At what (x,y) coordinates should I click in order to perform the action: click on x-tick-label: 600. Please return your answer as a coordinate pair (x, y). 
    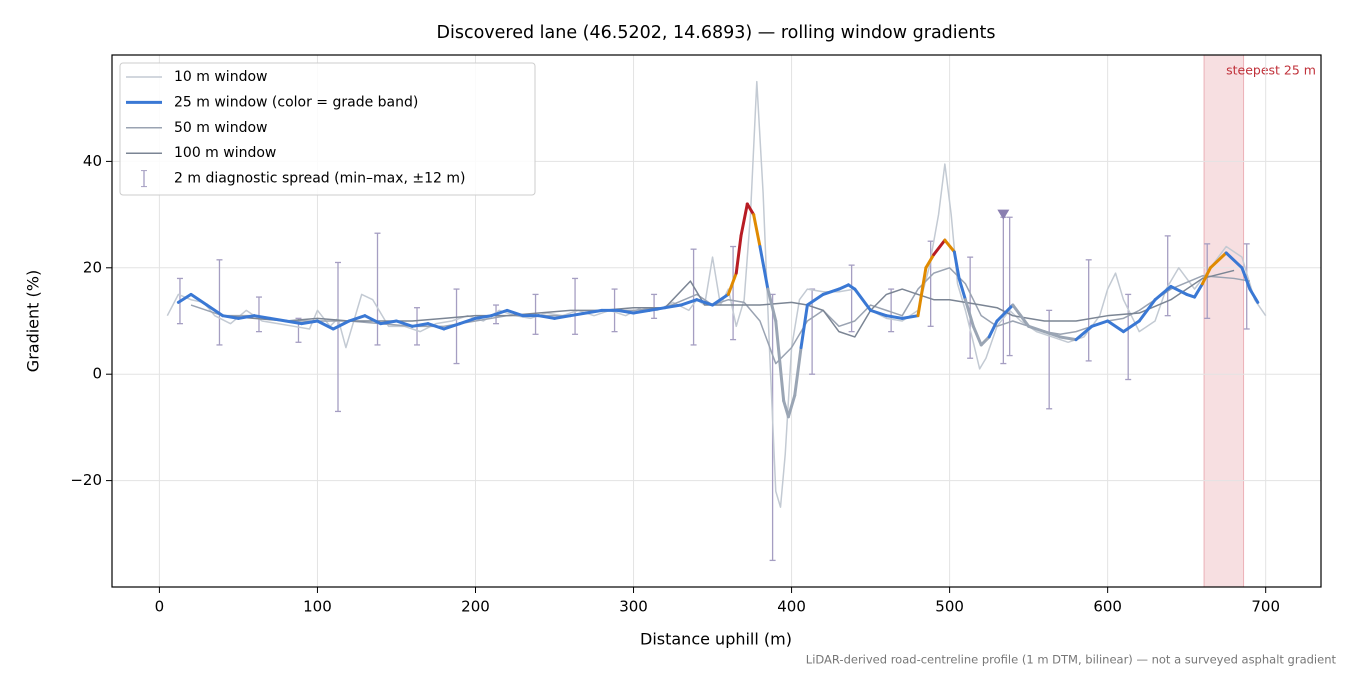
    Looking at the image, I should click on (1107, 607).